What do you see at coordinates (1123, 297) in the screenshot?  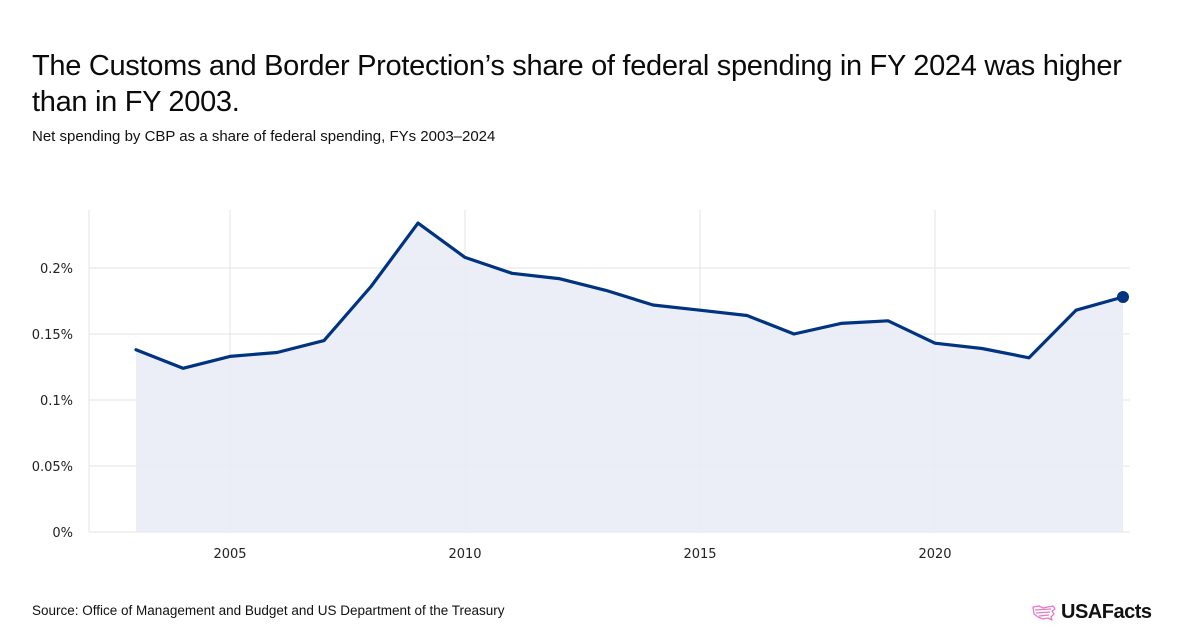 I see `end-point-marker` at bounding box center [1123, 297].